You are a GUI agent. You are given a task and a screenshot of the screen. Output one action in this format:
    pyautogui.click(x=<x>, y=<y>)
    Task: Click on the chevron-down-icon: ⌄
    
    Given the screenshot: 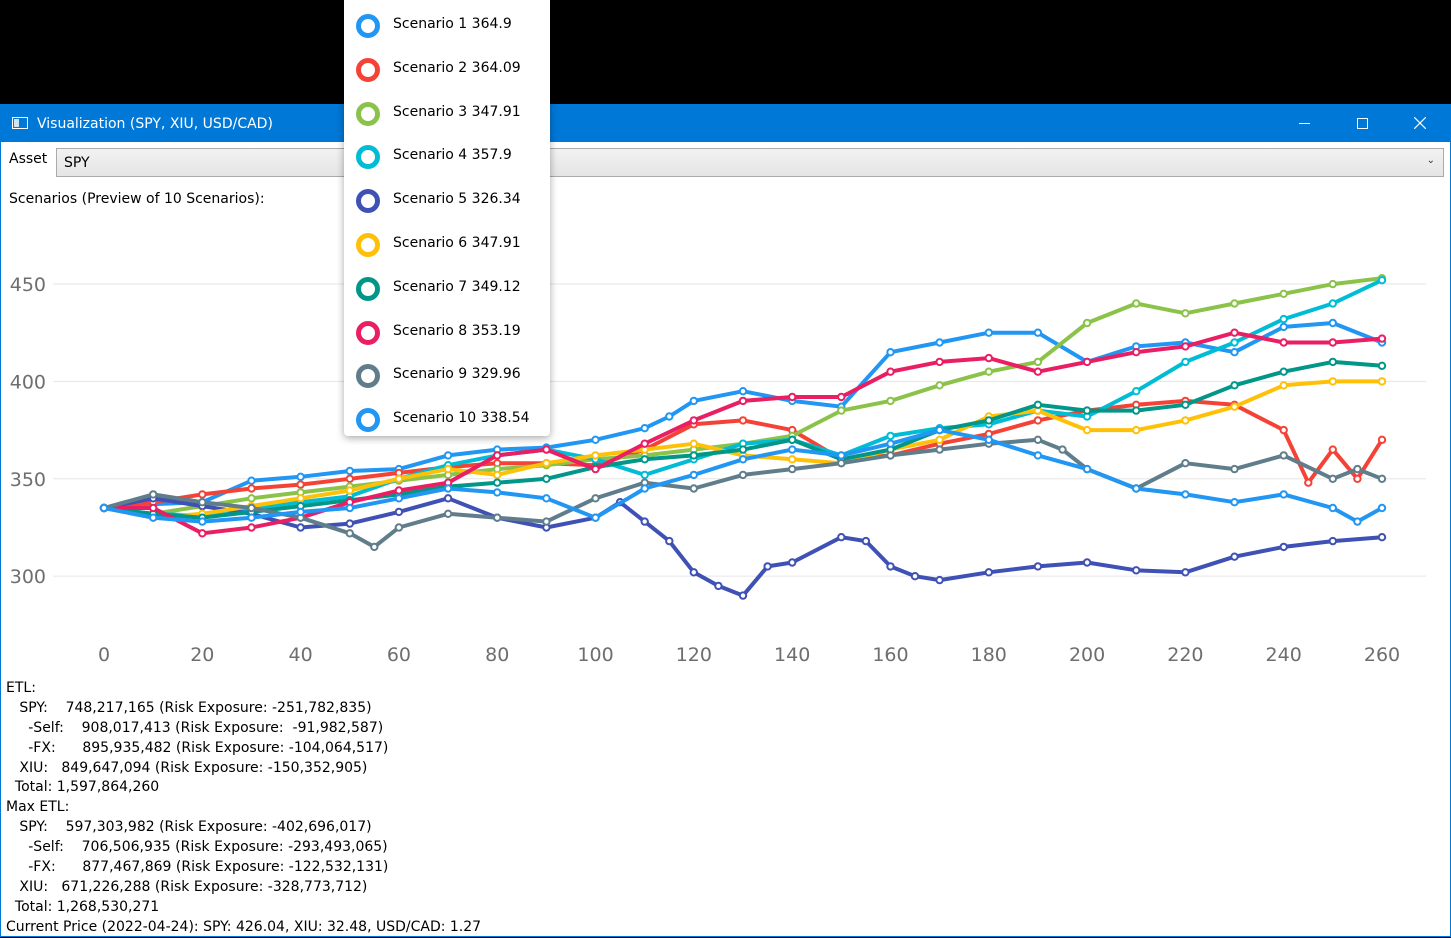 What is the action you would take?
    pyautogui.click(x=1430, y=160)
    